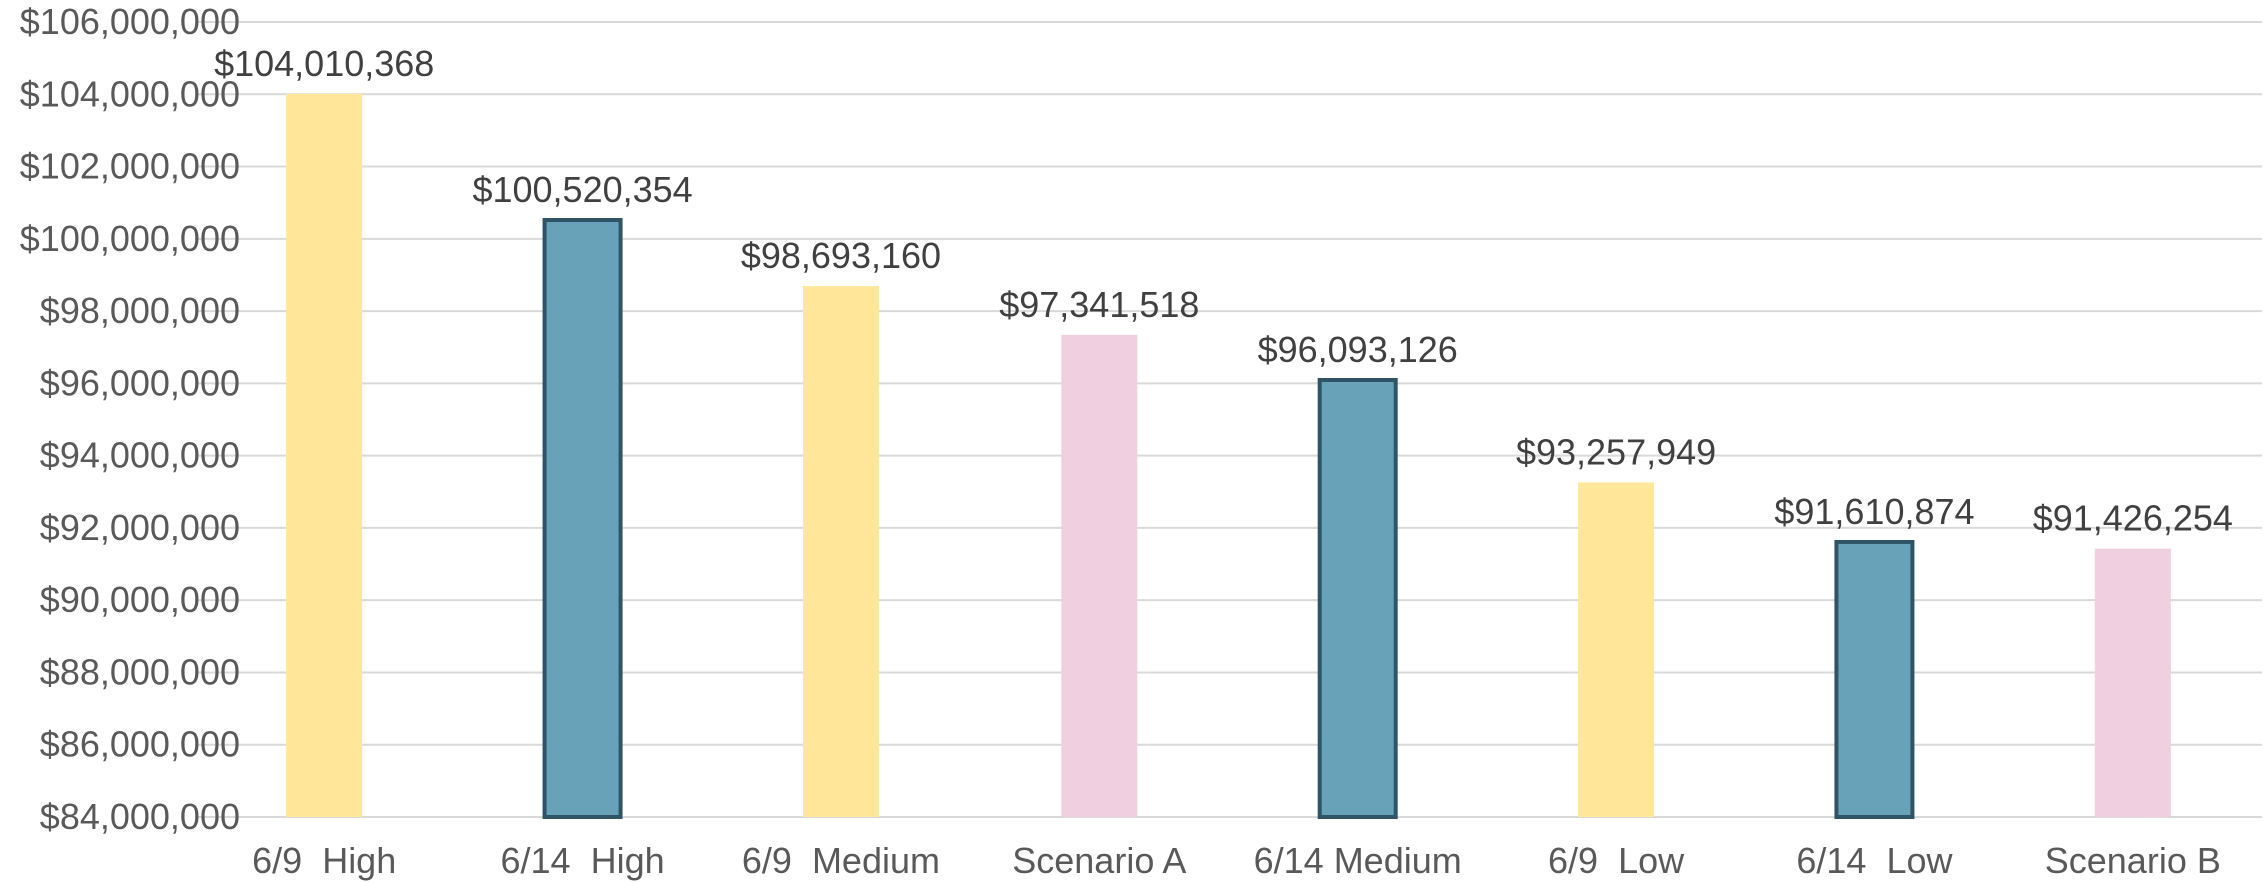 This screenshot has width=2265, height=883. I want to click on x-tick-label: 6/9 High, so click(324, 860).